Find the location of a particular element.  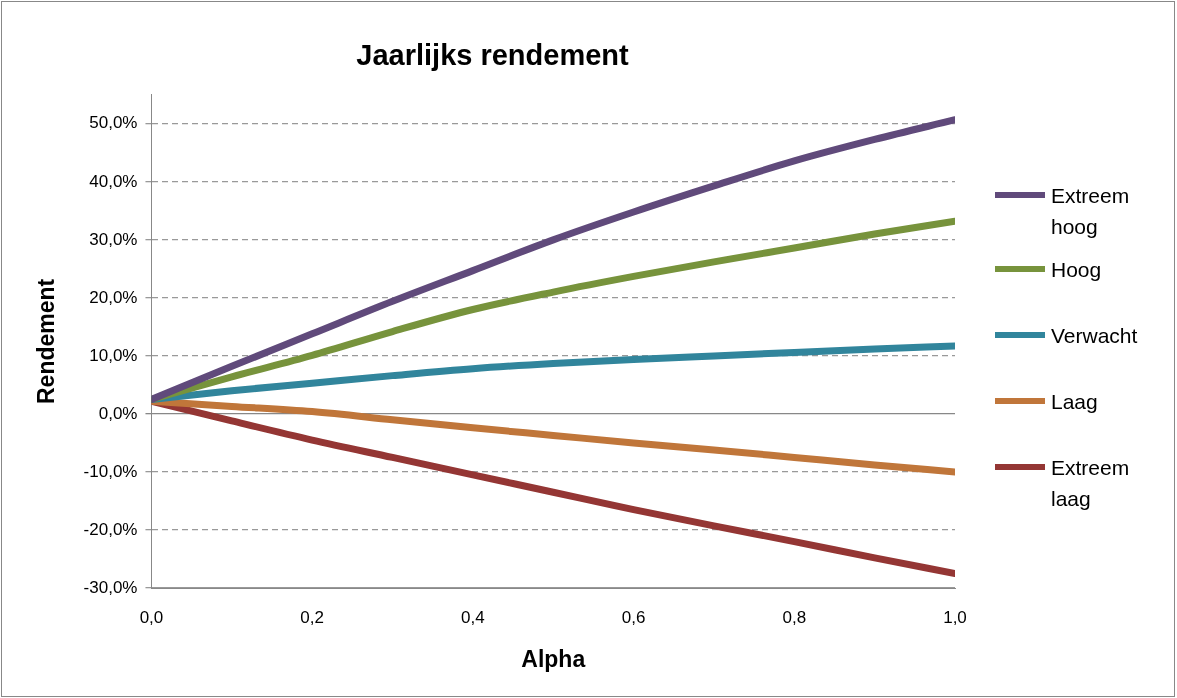

x-tick-label: 0,4 is located at coordinates (473, 617).